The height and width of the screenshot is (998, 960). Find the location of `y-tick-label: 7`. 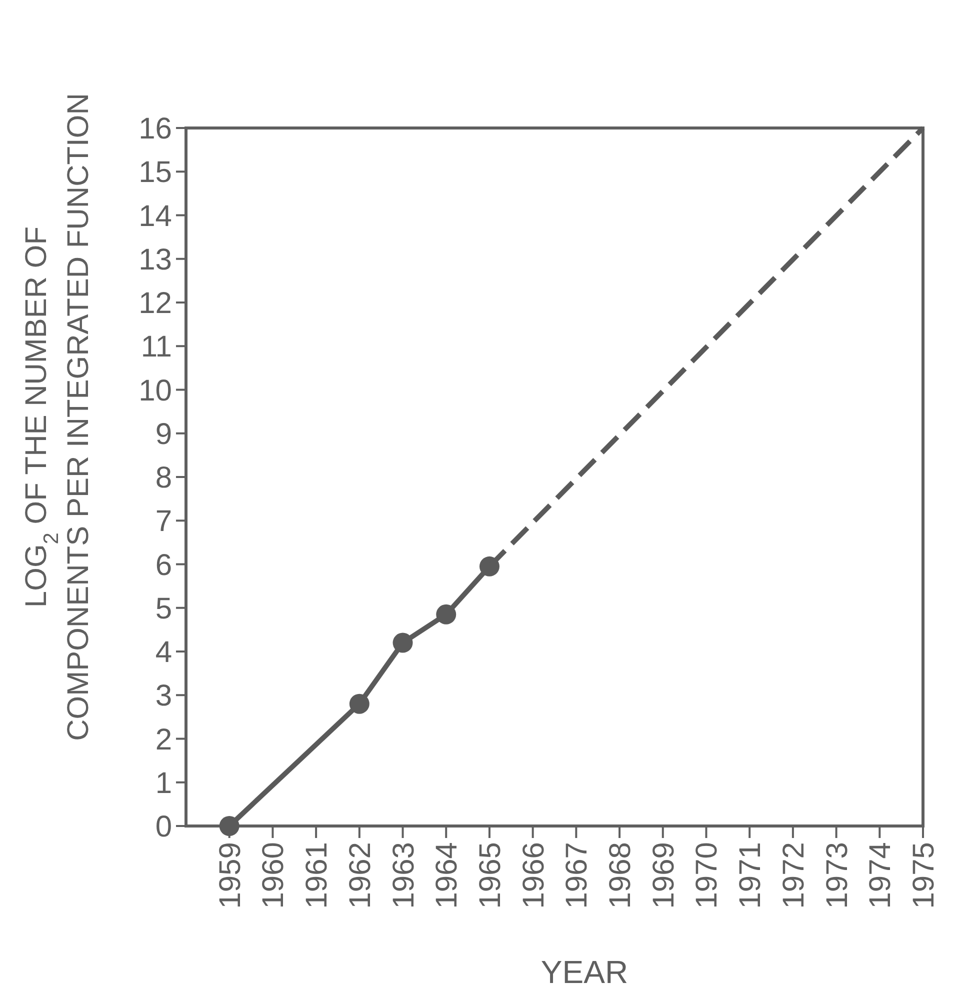

y-tick-label: 7 is located at coordinates (163, 521).